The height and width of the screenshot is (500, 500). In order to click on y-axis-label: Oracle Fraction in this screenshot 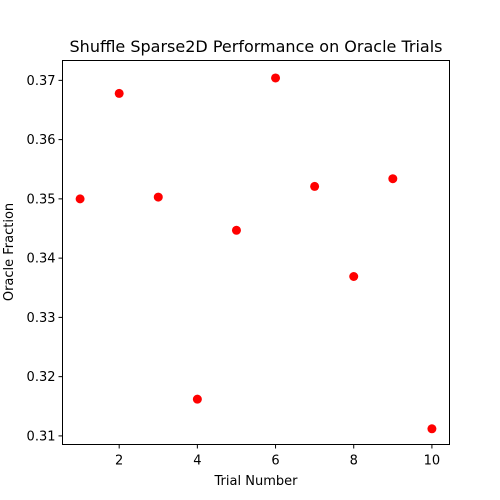, I will do `click(9, 252)`.